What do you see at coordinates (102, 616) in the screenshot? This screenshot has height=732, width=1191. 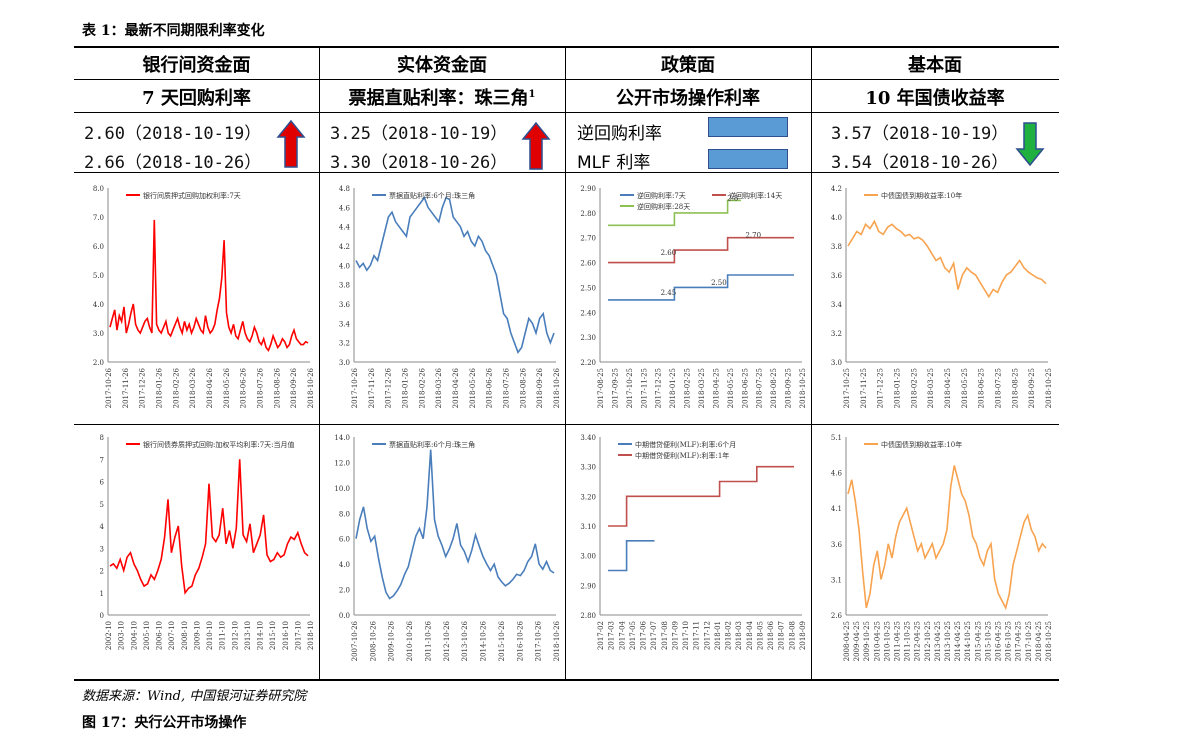 I see `y-tick-label: 0` at bounding box center [102, 616].